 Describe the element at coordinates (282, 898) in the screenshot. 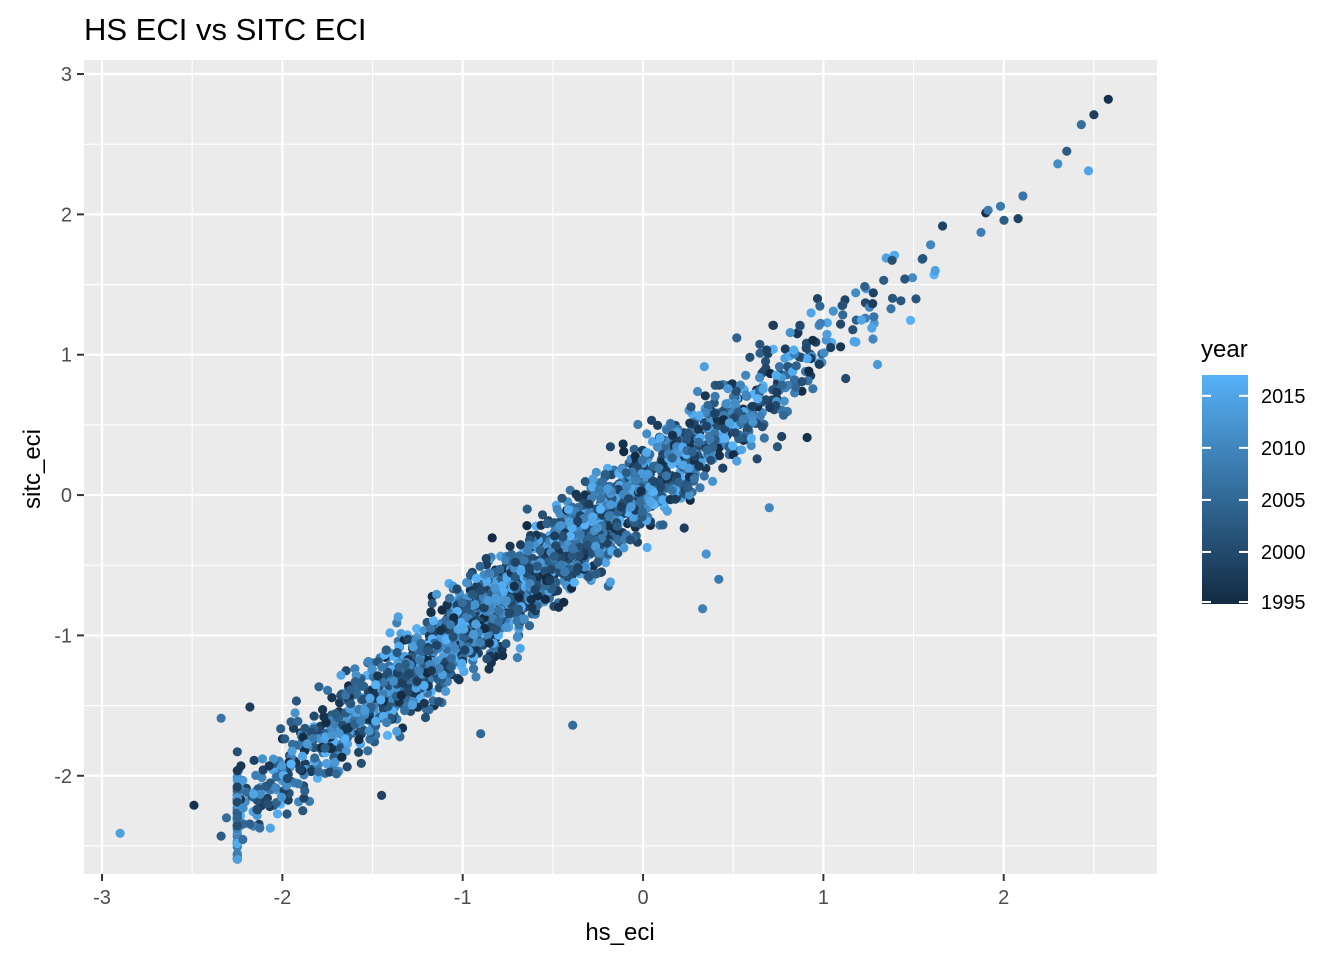

I see `x-tick-label: -2` at that location.